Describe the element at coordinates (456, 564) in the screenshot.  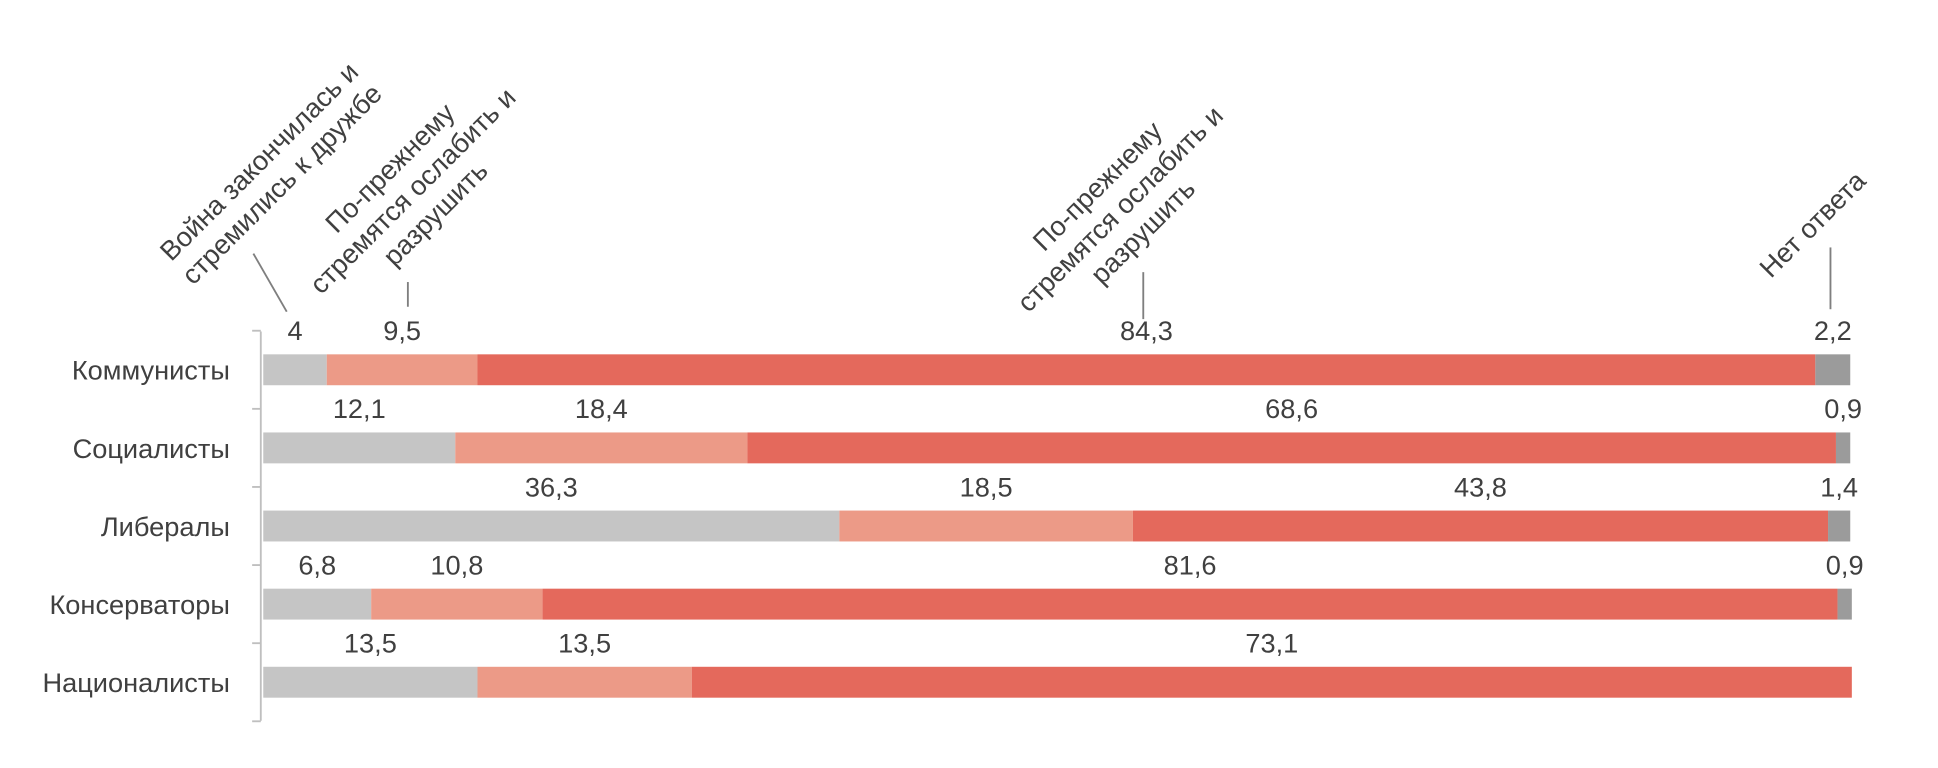
I see `data-label: 10,8` at that location.